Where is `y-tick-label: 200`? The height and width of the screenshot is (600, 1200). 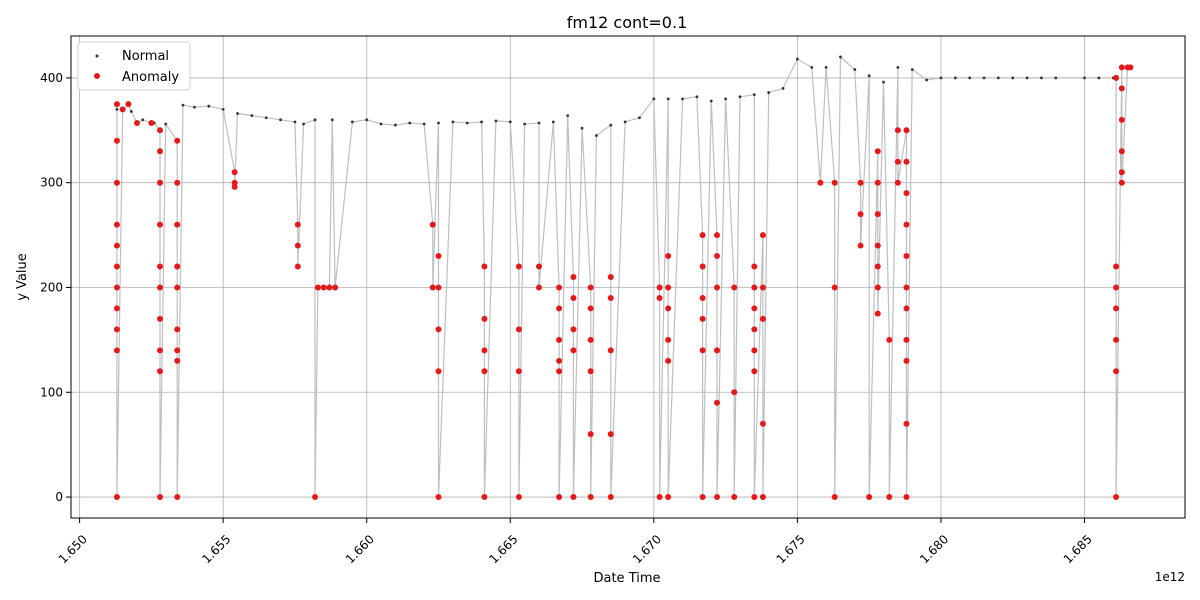 y-tick-label: 200 is located at coordinates (51, 287).